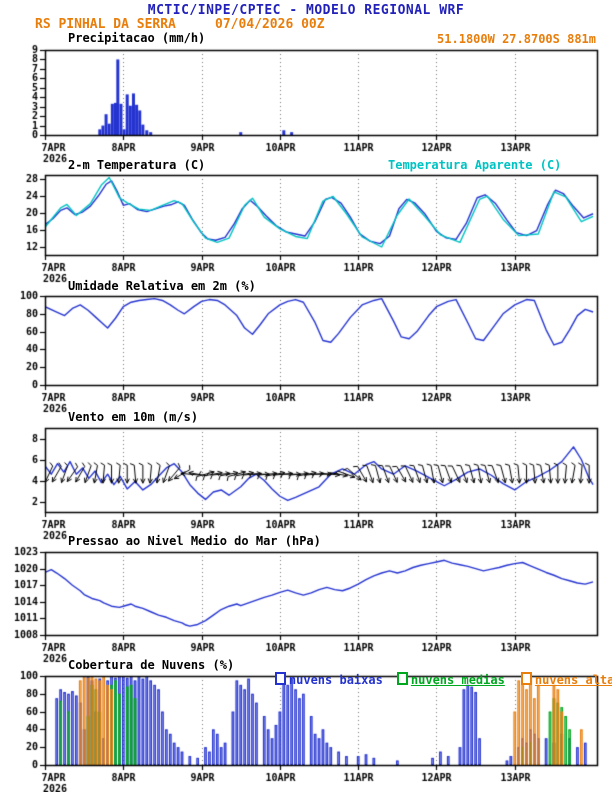 The width and height of the screenshot is (612, 792). I want to click on legend-nuvens-baixas: nuvens baixas, so click(314, 679).